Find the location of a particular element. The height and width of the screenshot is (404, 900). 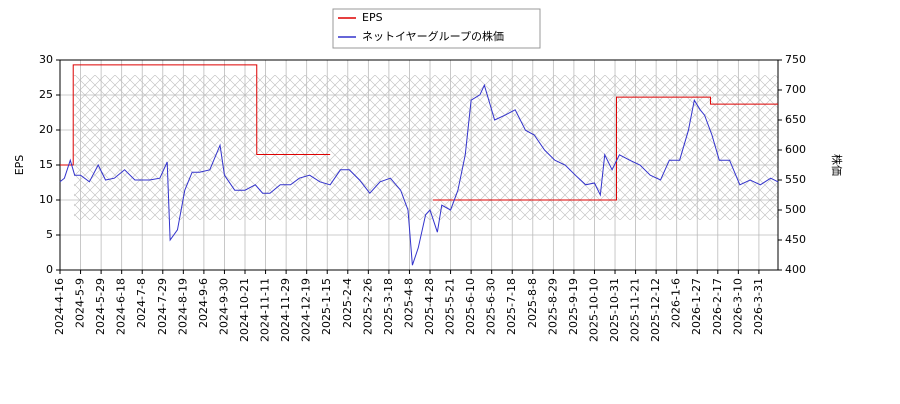

y-tick-label: 5 is located at coordinates (49, 234).